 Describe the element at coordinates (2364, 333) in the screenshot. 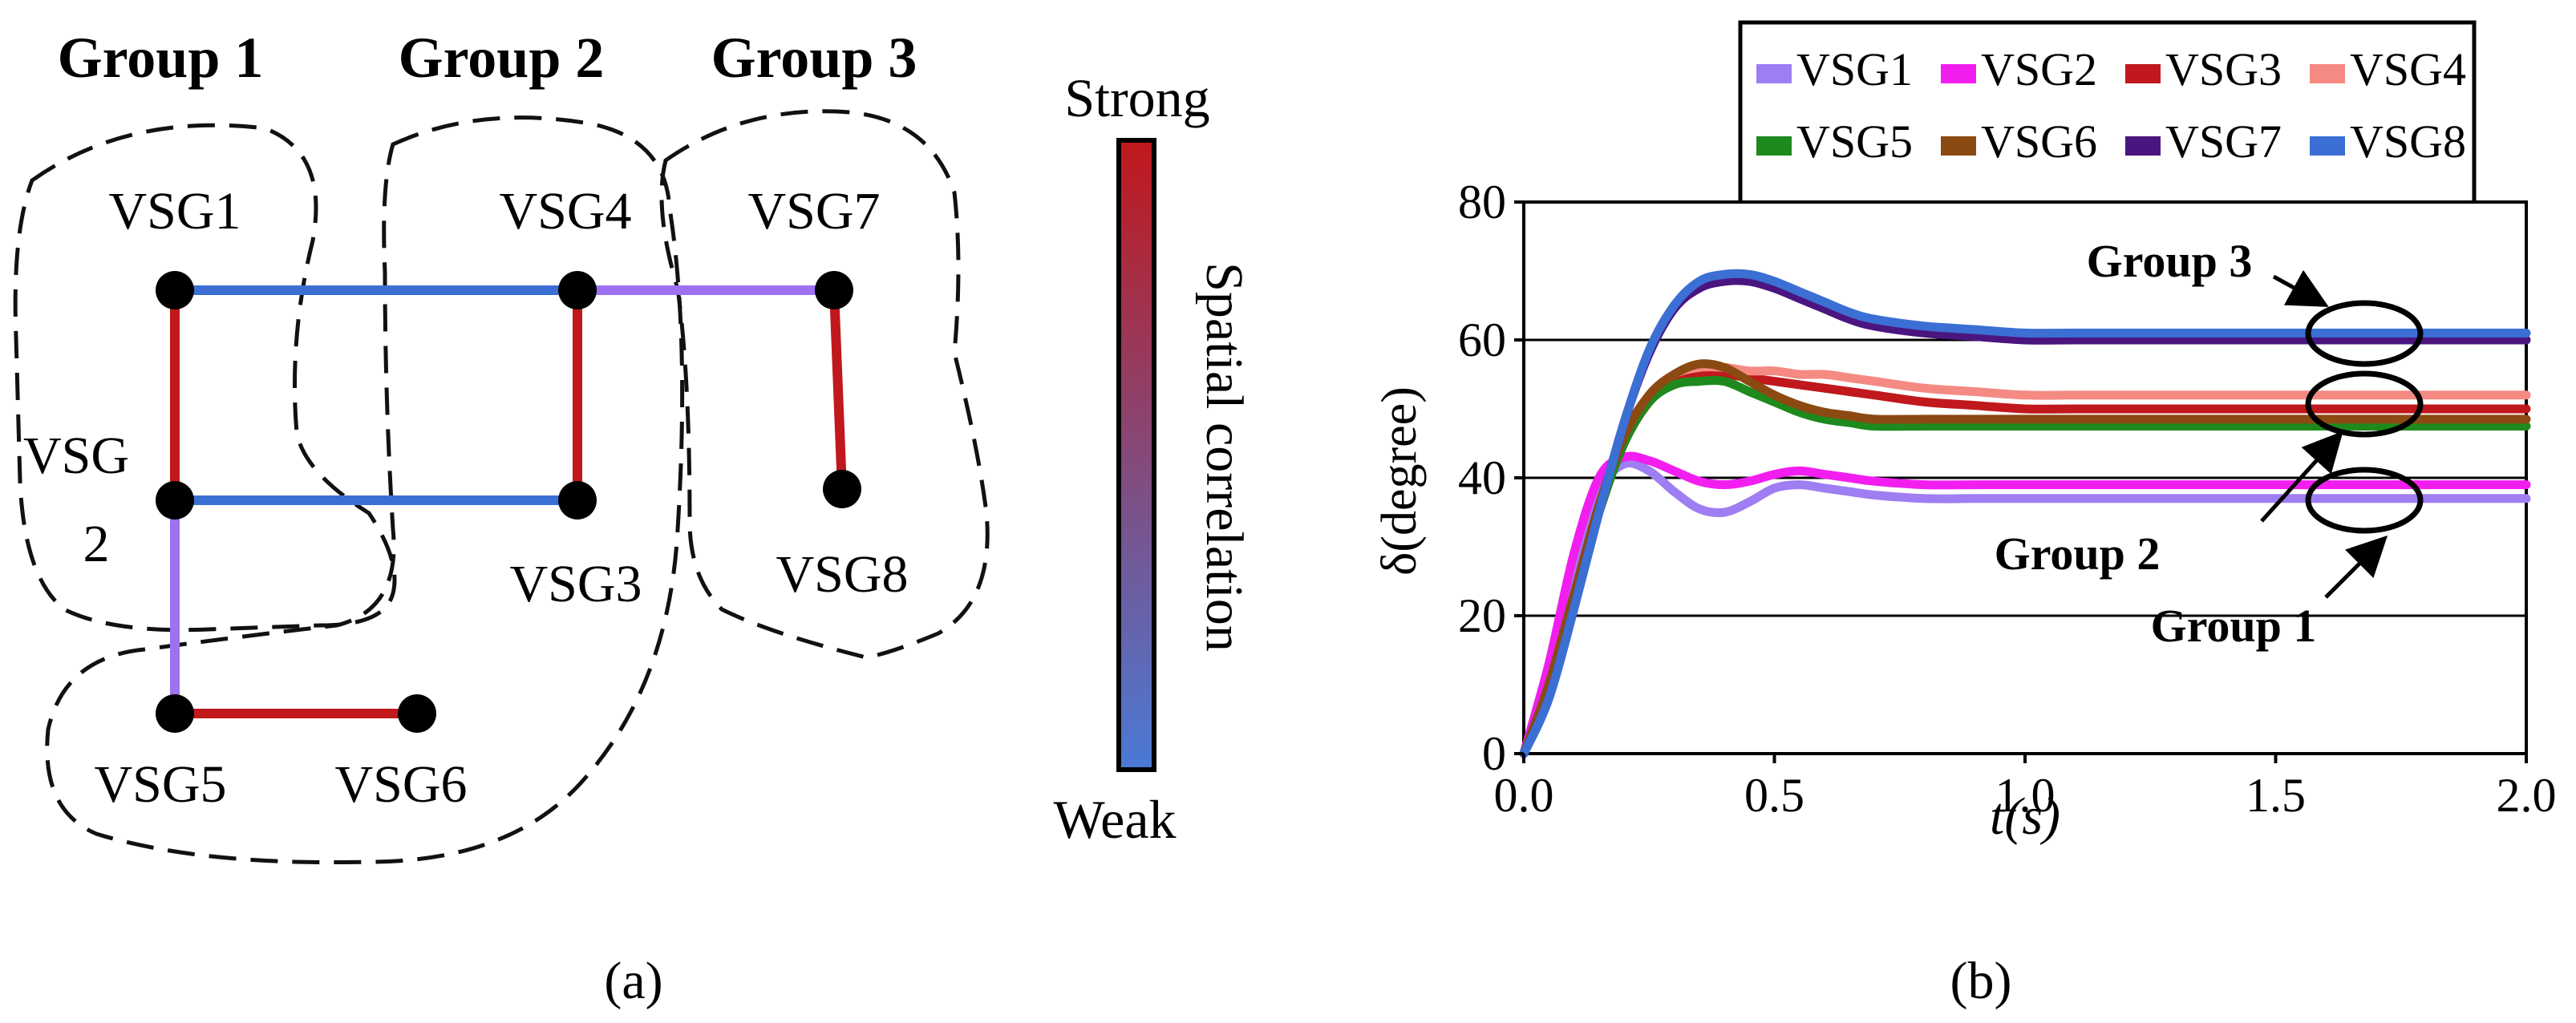

I see `group-3-ellipse` at that location.